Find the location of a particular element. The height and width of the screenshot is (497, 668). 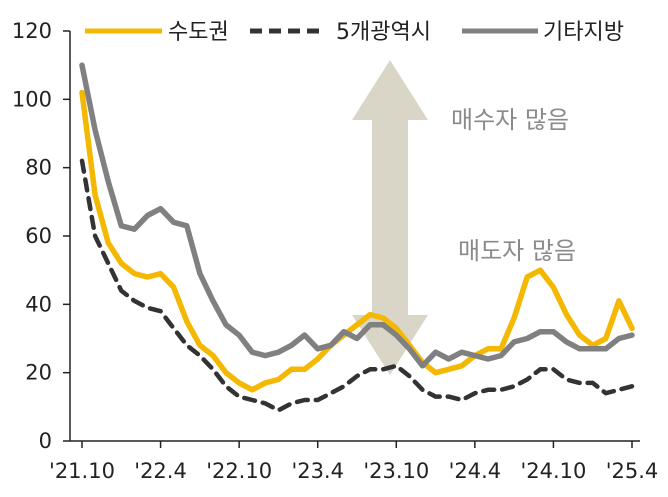

y-tick-label: 0 is located at coordinates (45, 441).